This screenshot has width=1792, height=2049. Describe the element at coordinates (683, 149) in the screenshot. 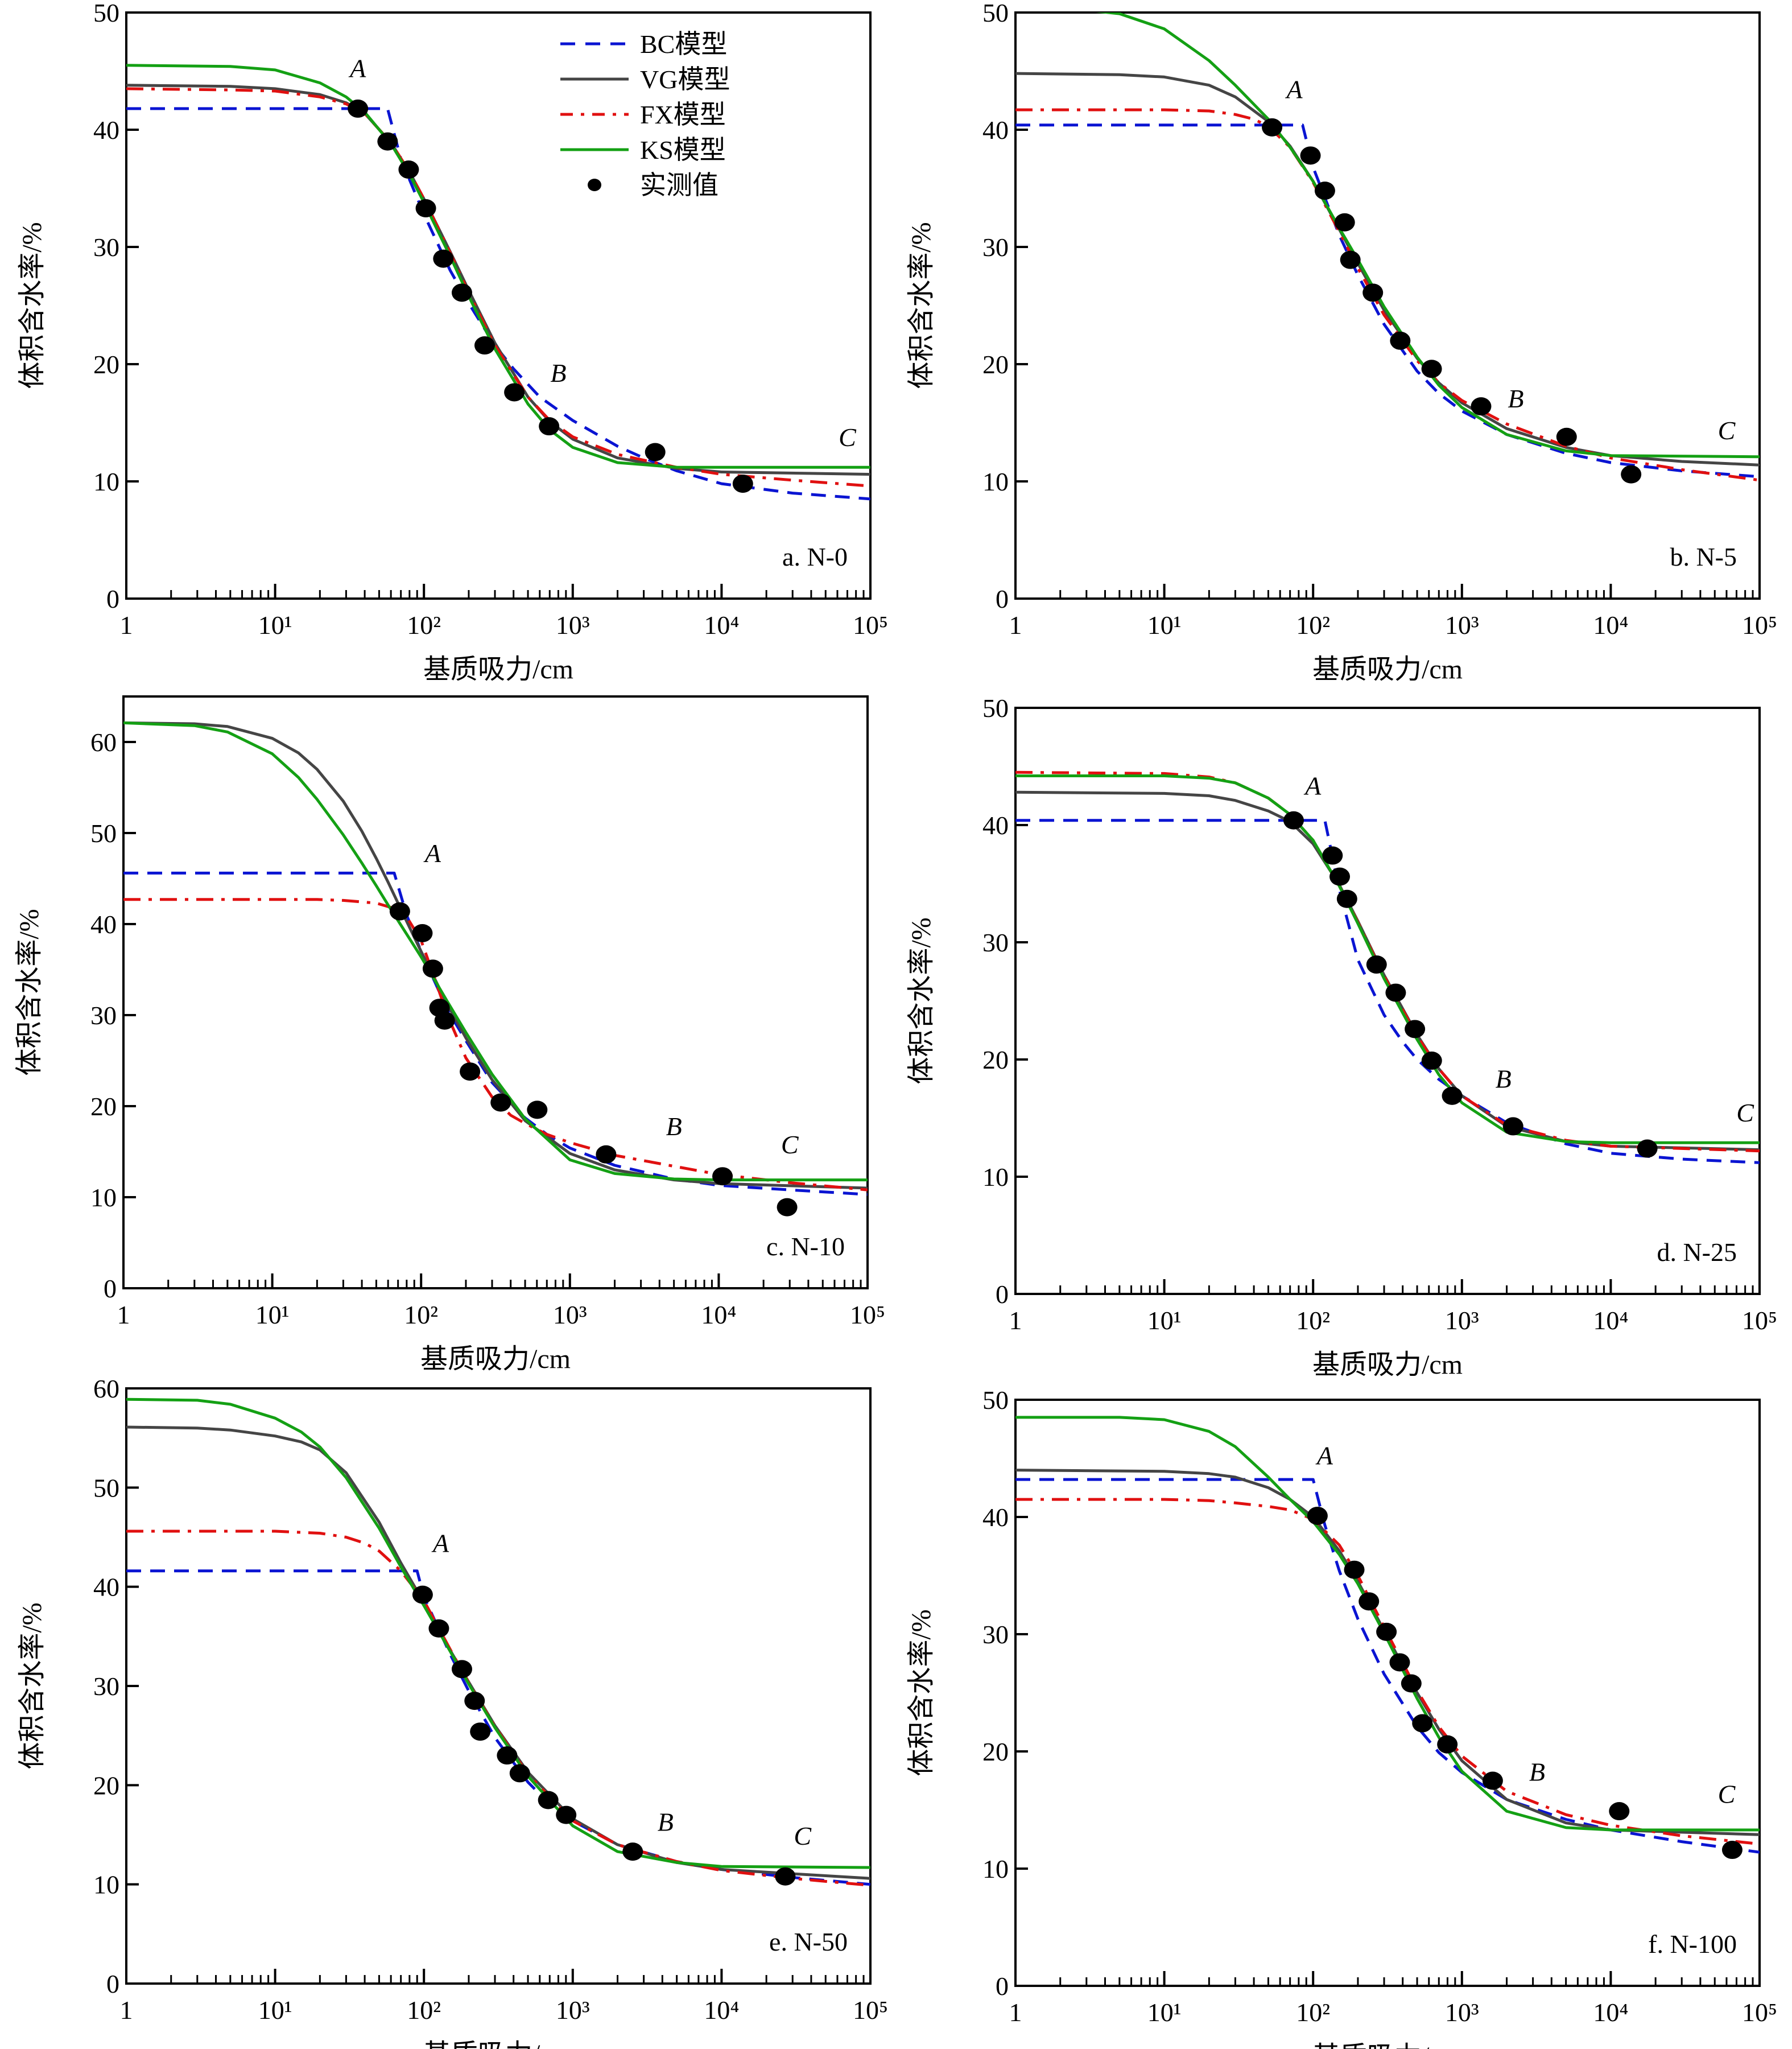

I see `legend-label: KS模型` at that location.